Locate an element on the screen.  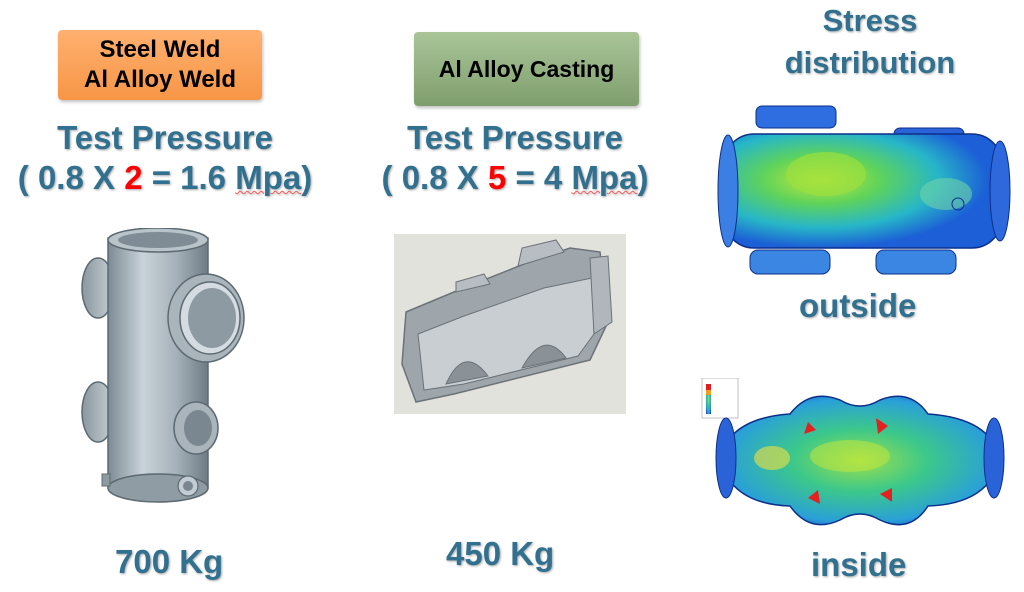
steel-vessel-image is located at coordinates (163, 365).